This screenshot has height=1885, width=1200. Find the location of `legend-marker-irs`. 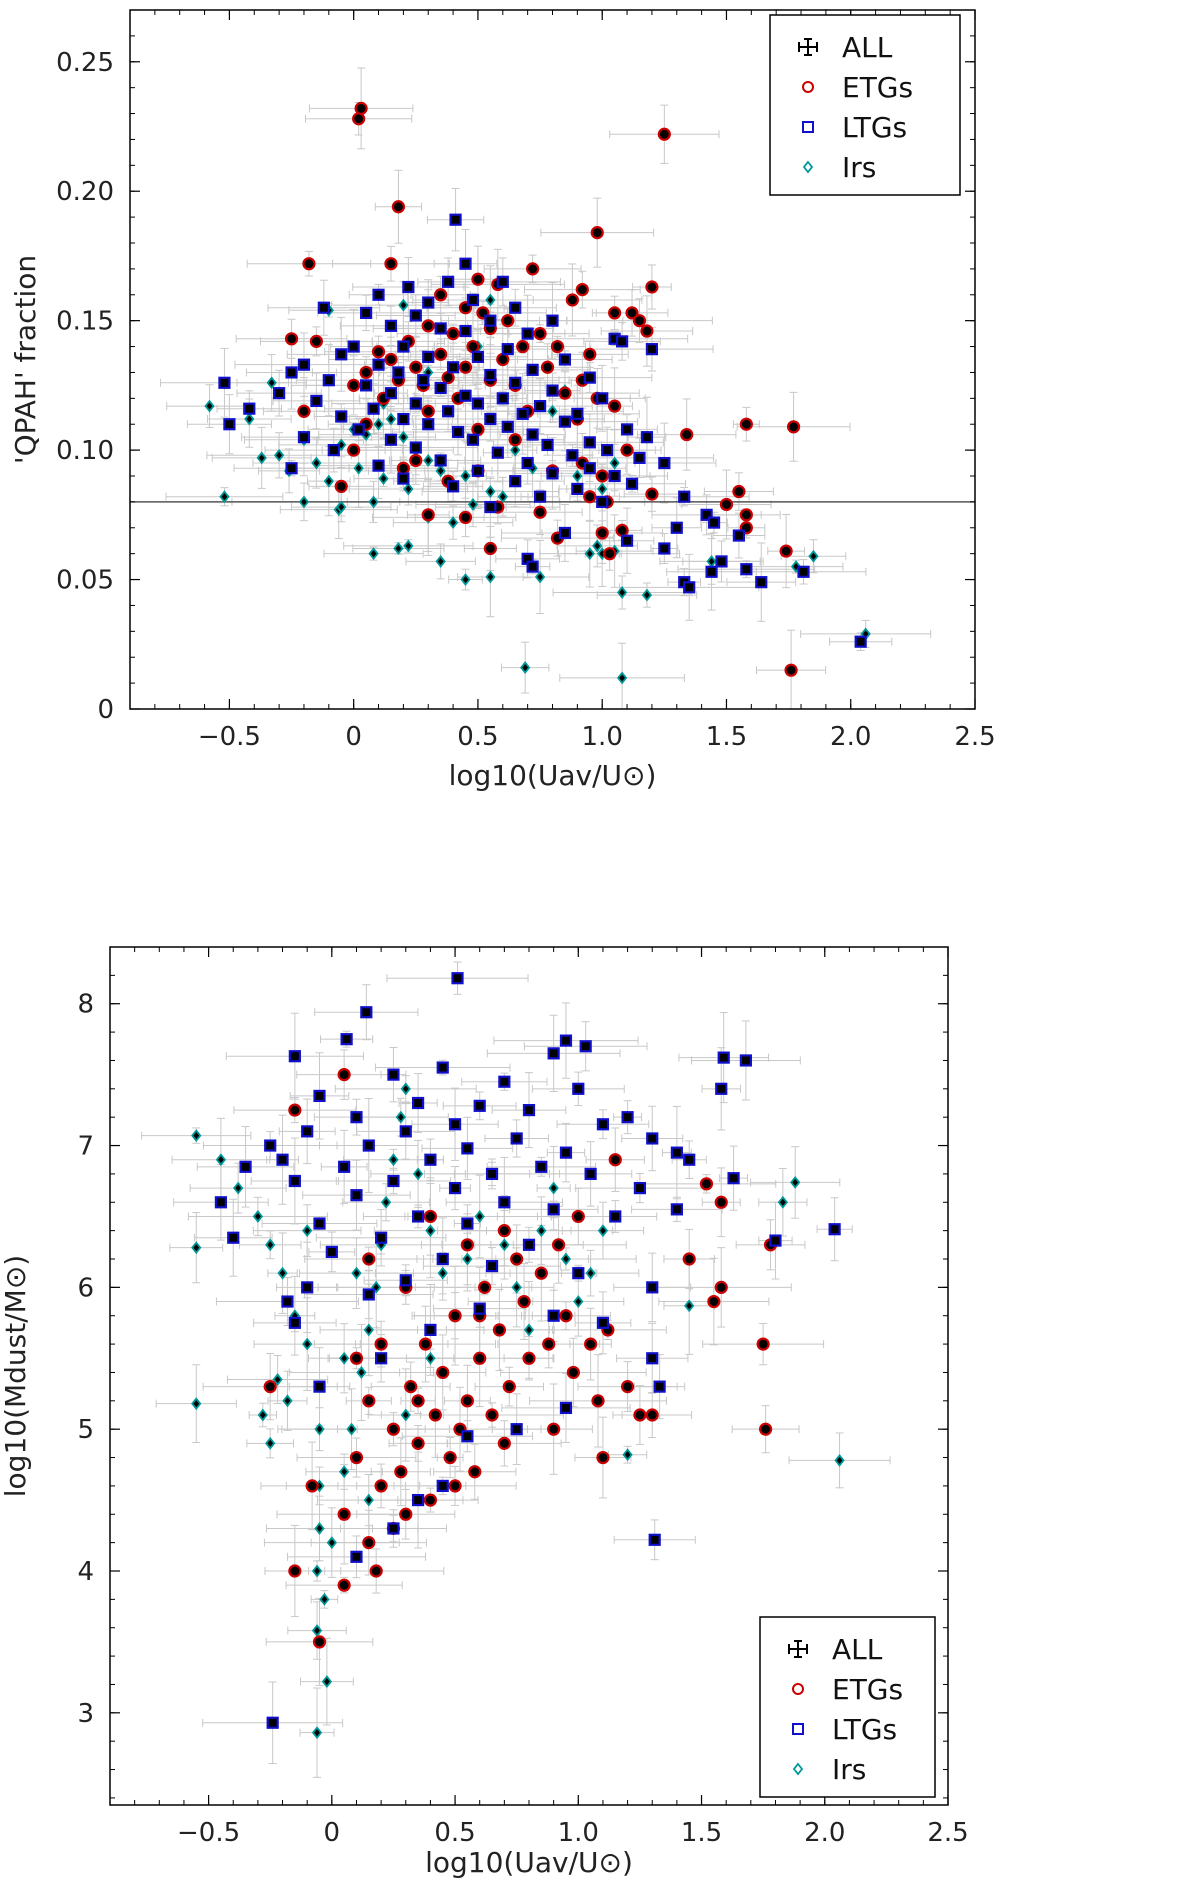

legend-marker-irs is located at coordinates (798, 1769).